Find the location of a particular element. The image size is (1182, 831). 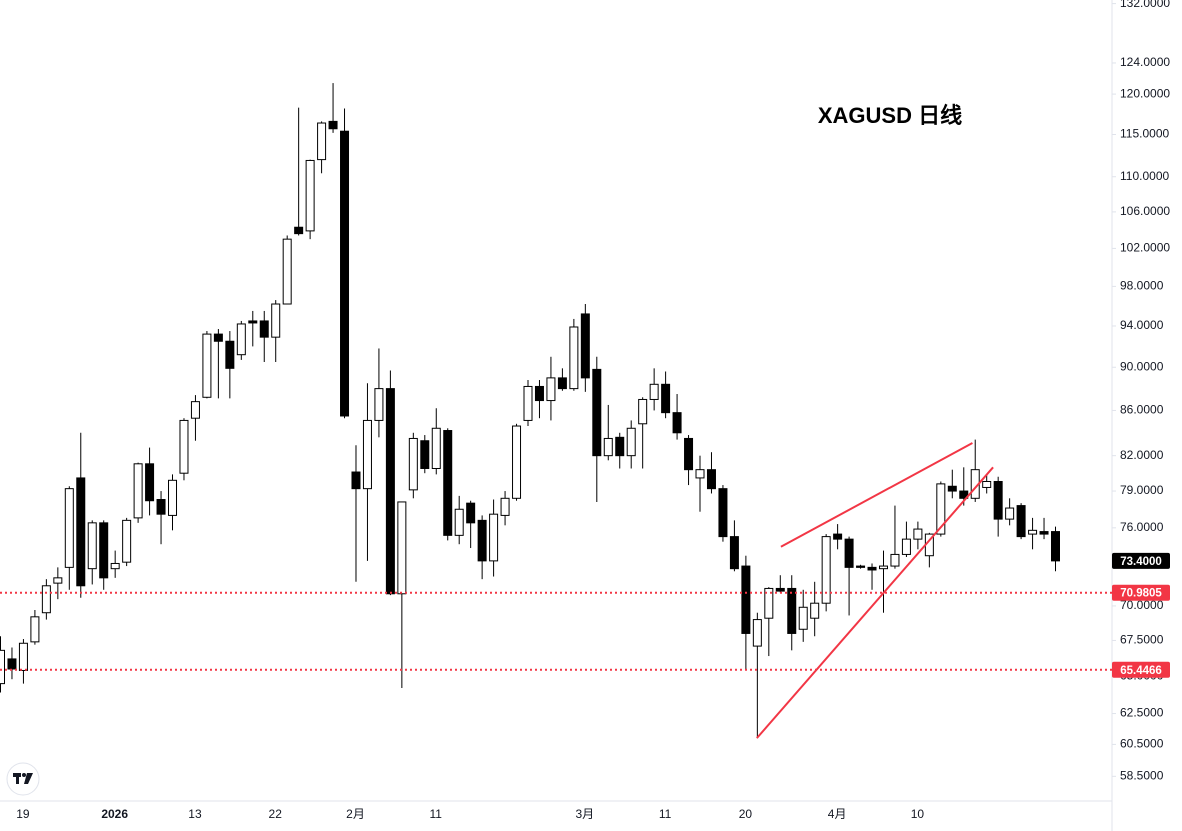

y-tick-label: 110.0000 is located at coordinates (1144, 176).